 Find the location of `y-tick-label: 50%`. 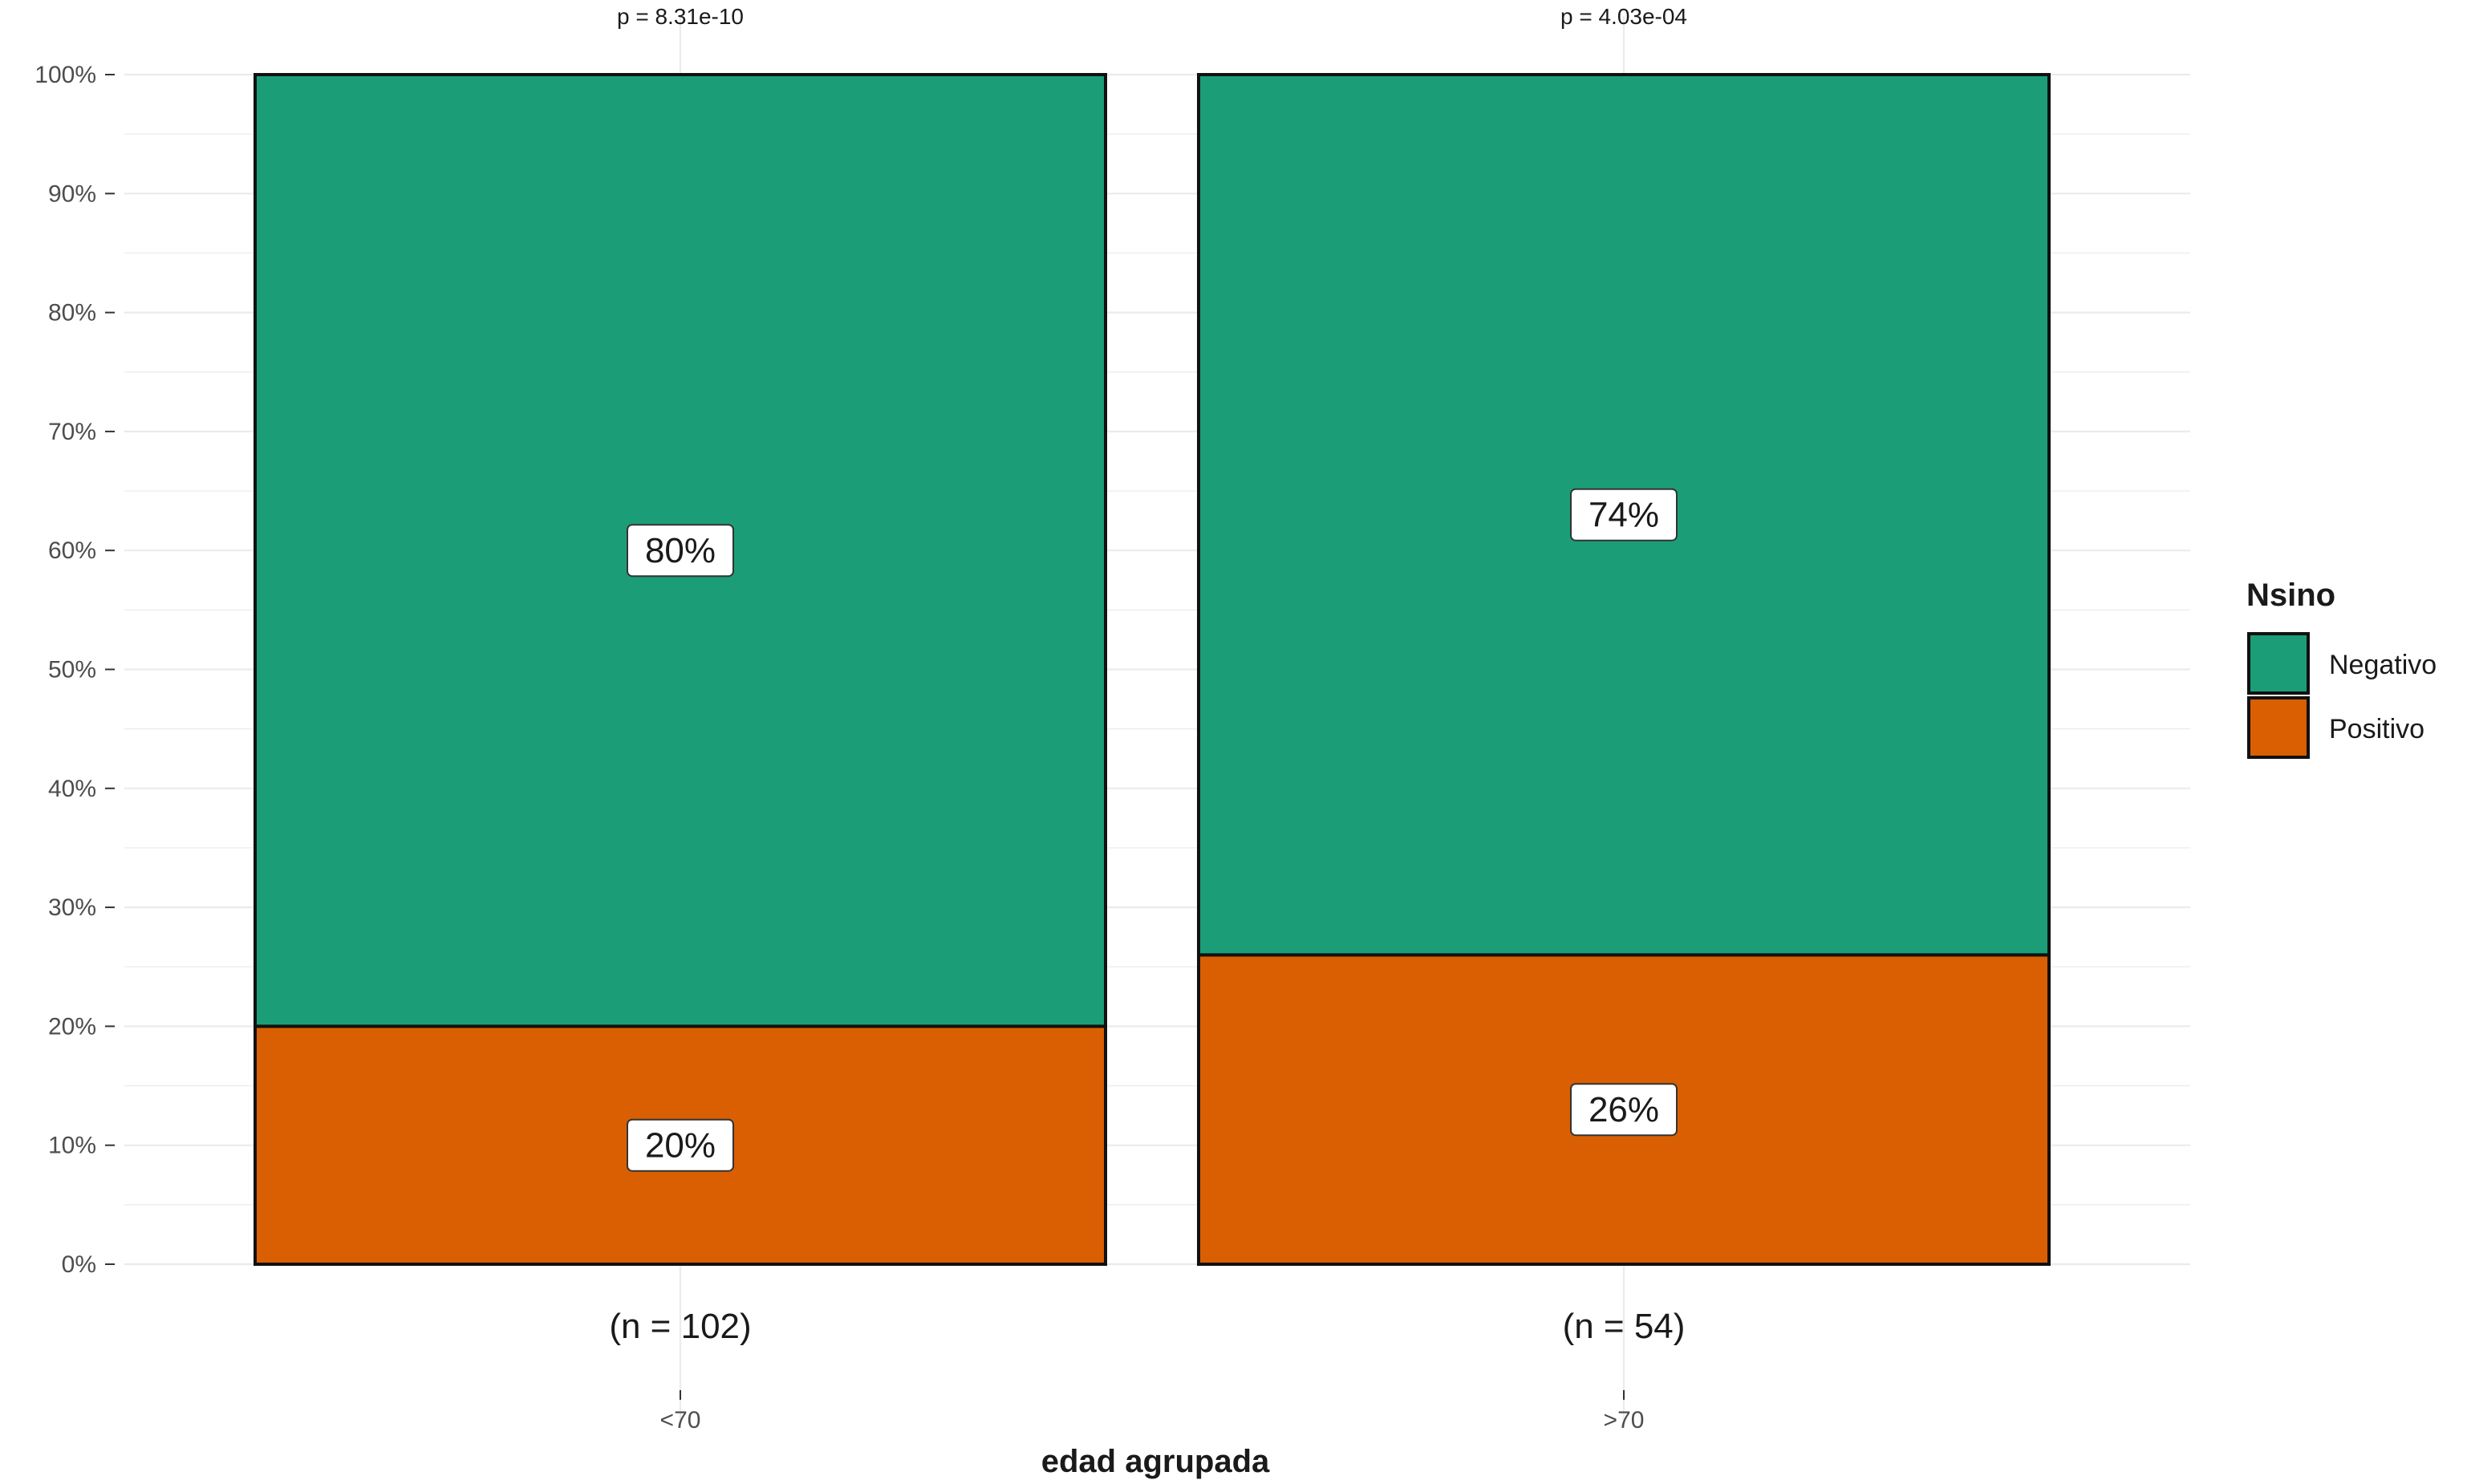

y-tick-label: 50% is located at coordinates (72, 670).